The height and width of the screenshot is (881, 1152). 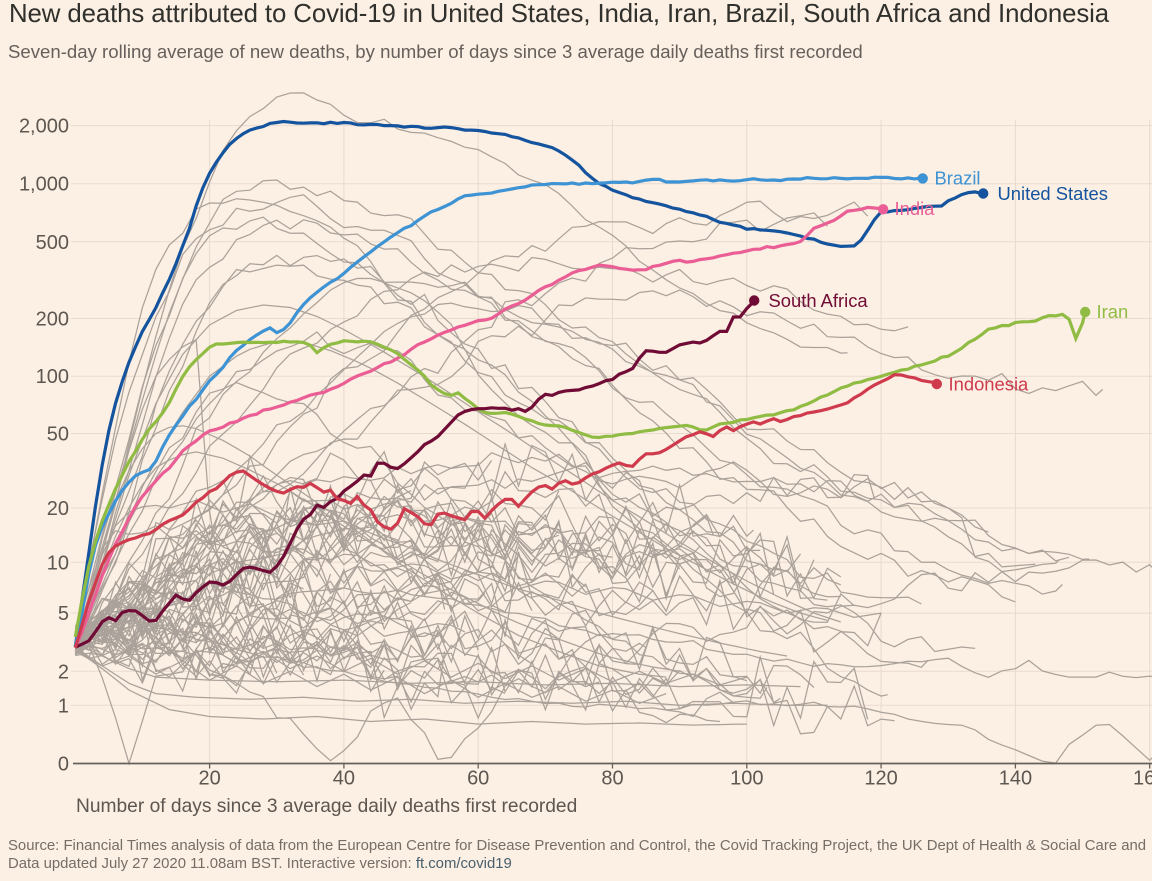 I want to click on svg-text: 0, so click(x=63, y=765).